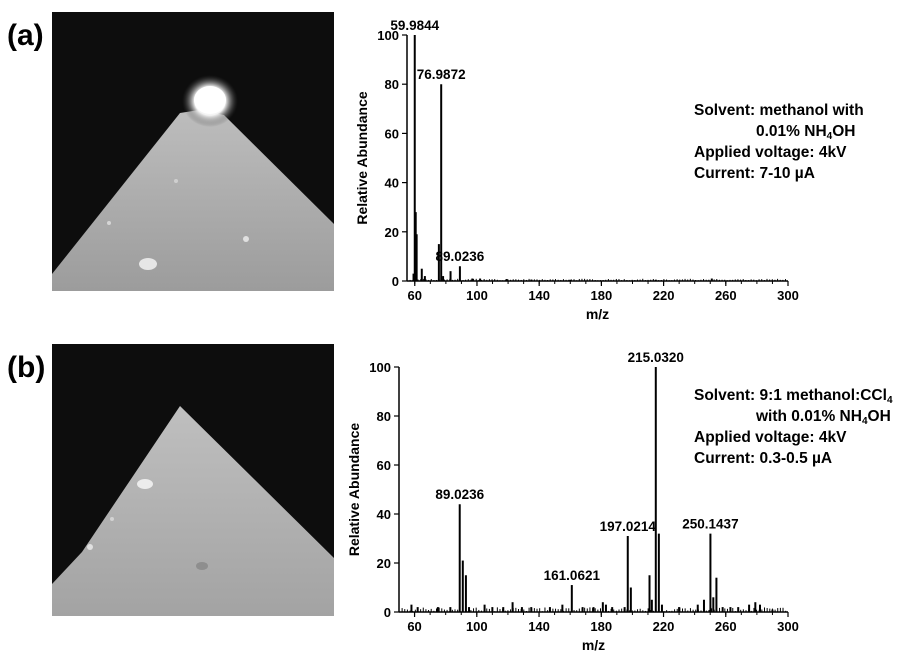  What do you see at coordinates (477, 626) in the screenshot?
I see `x-tick-label-b: 100` at bounding box center [477, 626].